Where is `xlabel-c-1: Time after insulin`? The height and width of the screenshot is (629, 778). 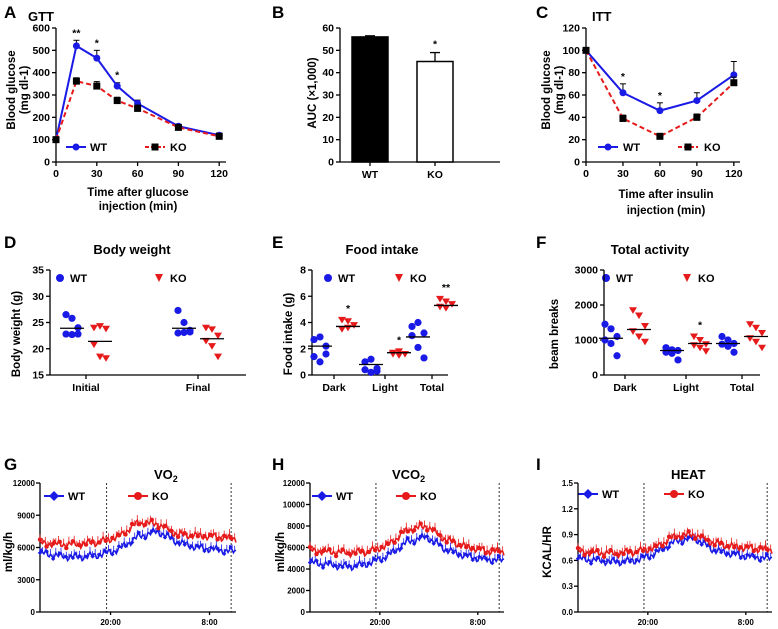
xlabel-c-1: Time after insulin is located at coordinates (665, 195).